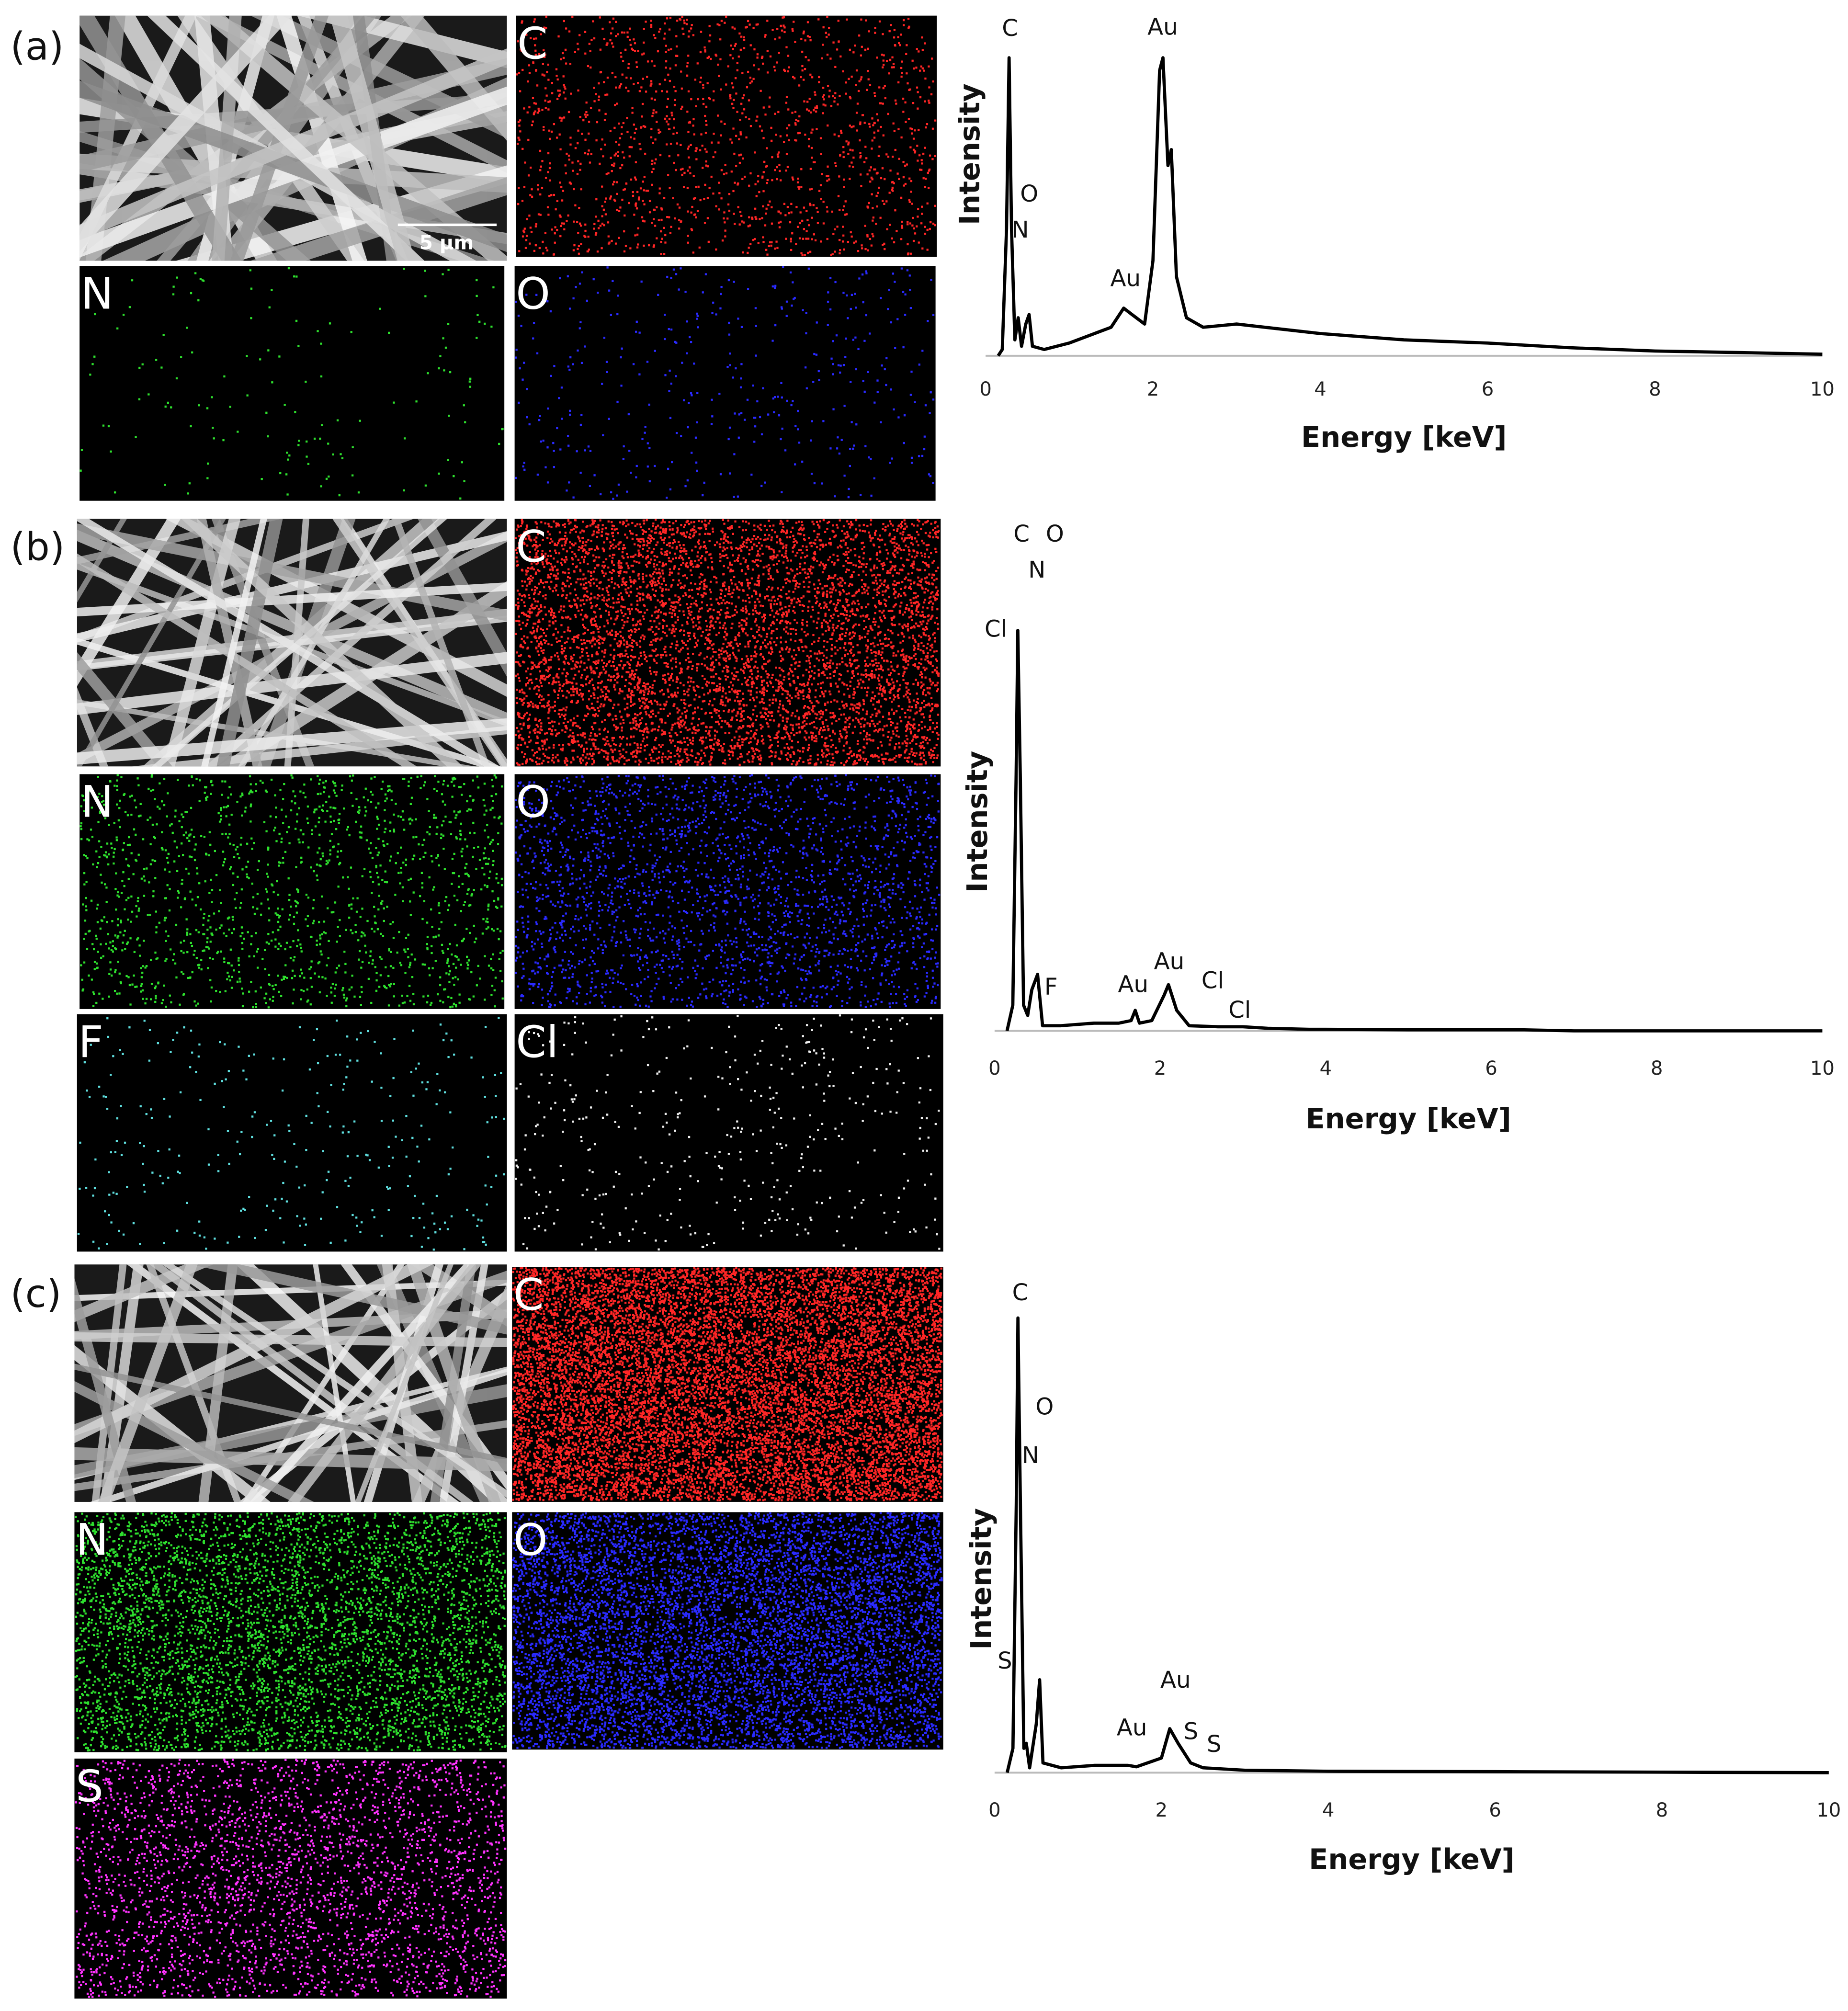 This screenshot has width=1848, height=2011. Describe the element at coordinates (35, 1293) in the screenshot. I see `panel-label: (c)` at that location.